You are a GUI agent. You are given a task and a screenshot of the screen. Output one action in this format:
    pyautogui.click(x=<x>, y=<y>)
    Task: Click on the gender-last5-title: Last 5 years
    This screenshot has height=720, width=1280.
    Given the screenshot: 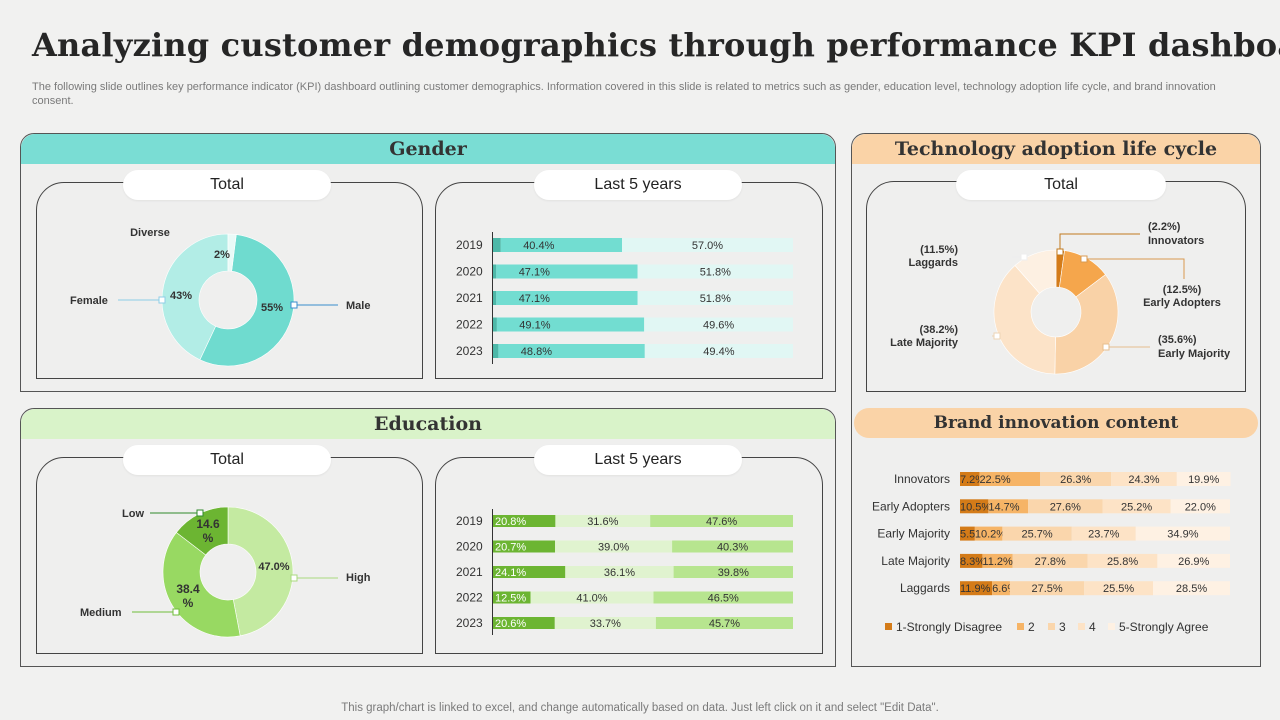 What is the action you would take?
    pyautogui.click(x=638, y=185)
    